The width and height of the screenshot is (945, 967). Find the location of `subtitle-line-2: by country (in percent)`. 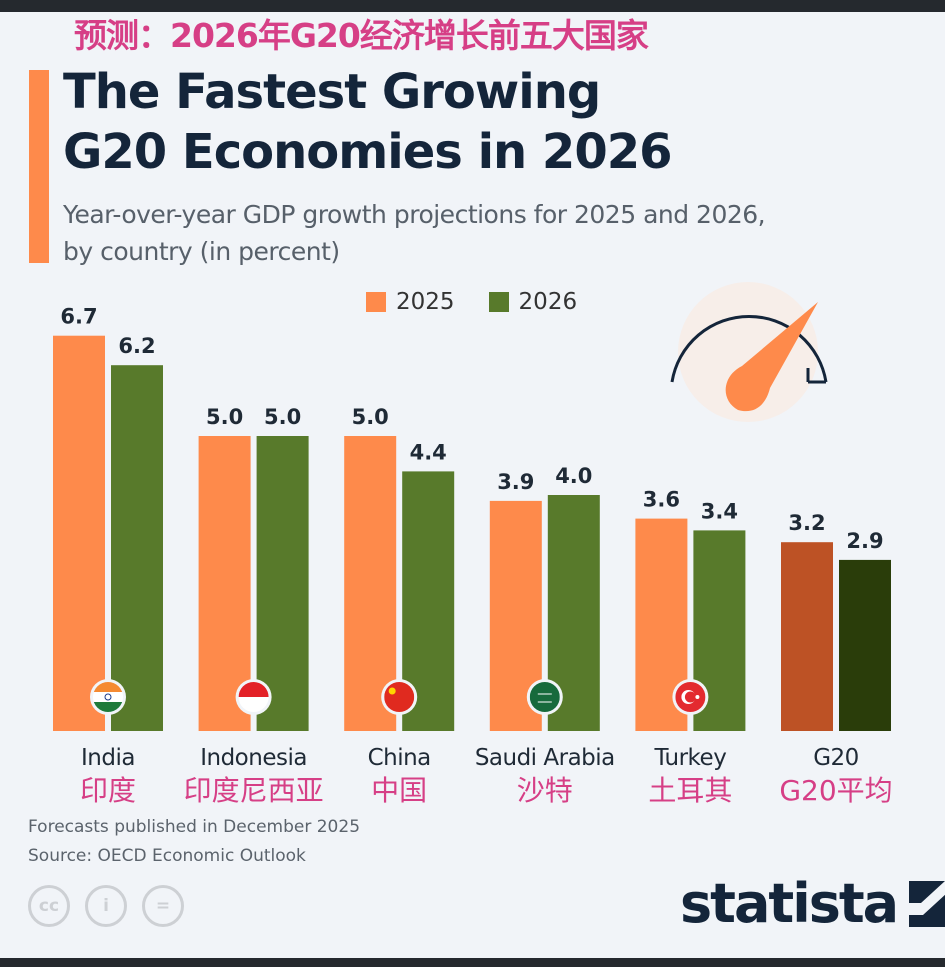

subtitle-line-2: by country (in percent) is located at coordinates (201, 251).